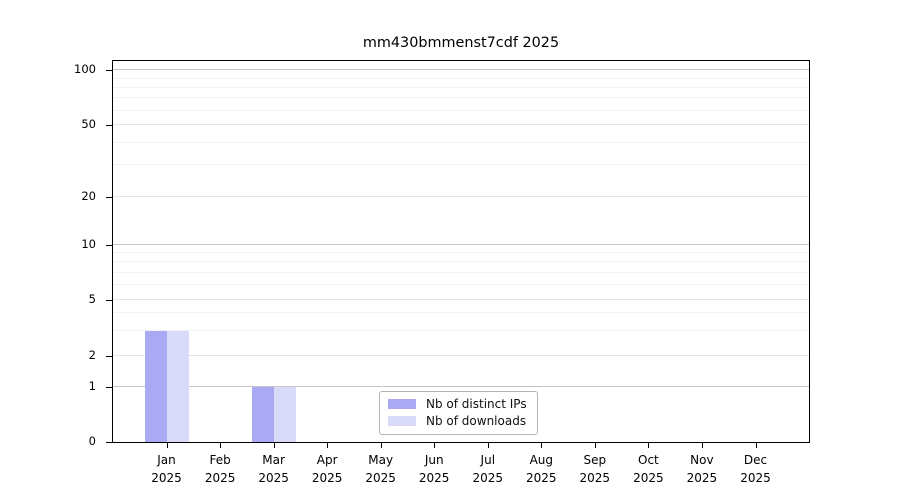 The width and height of the screenshot is (900, 500). Describe the element at coordinates (88, 243) in the screenshot. I see `y-tick-label-10: 10` at that location.